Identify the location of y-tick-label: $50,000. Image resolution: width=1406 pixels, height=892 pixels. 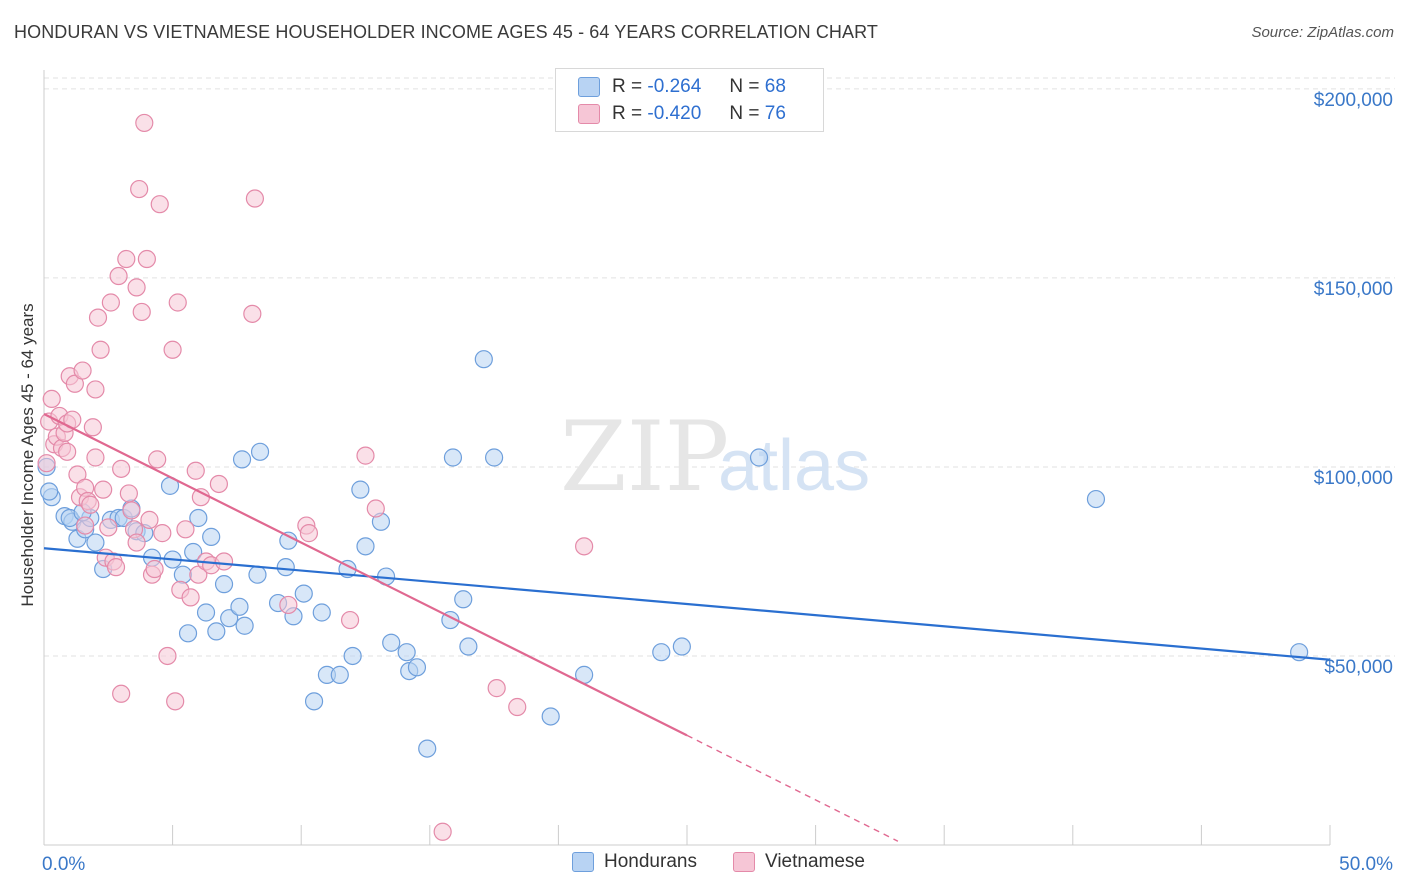
(1358, 667).